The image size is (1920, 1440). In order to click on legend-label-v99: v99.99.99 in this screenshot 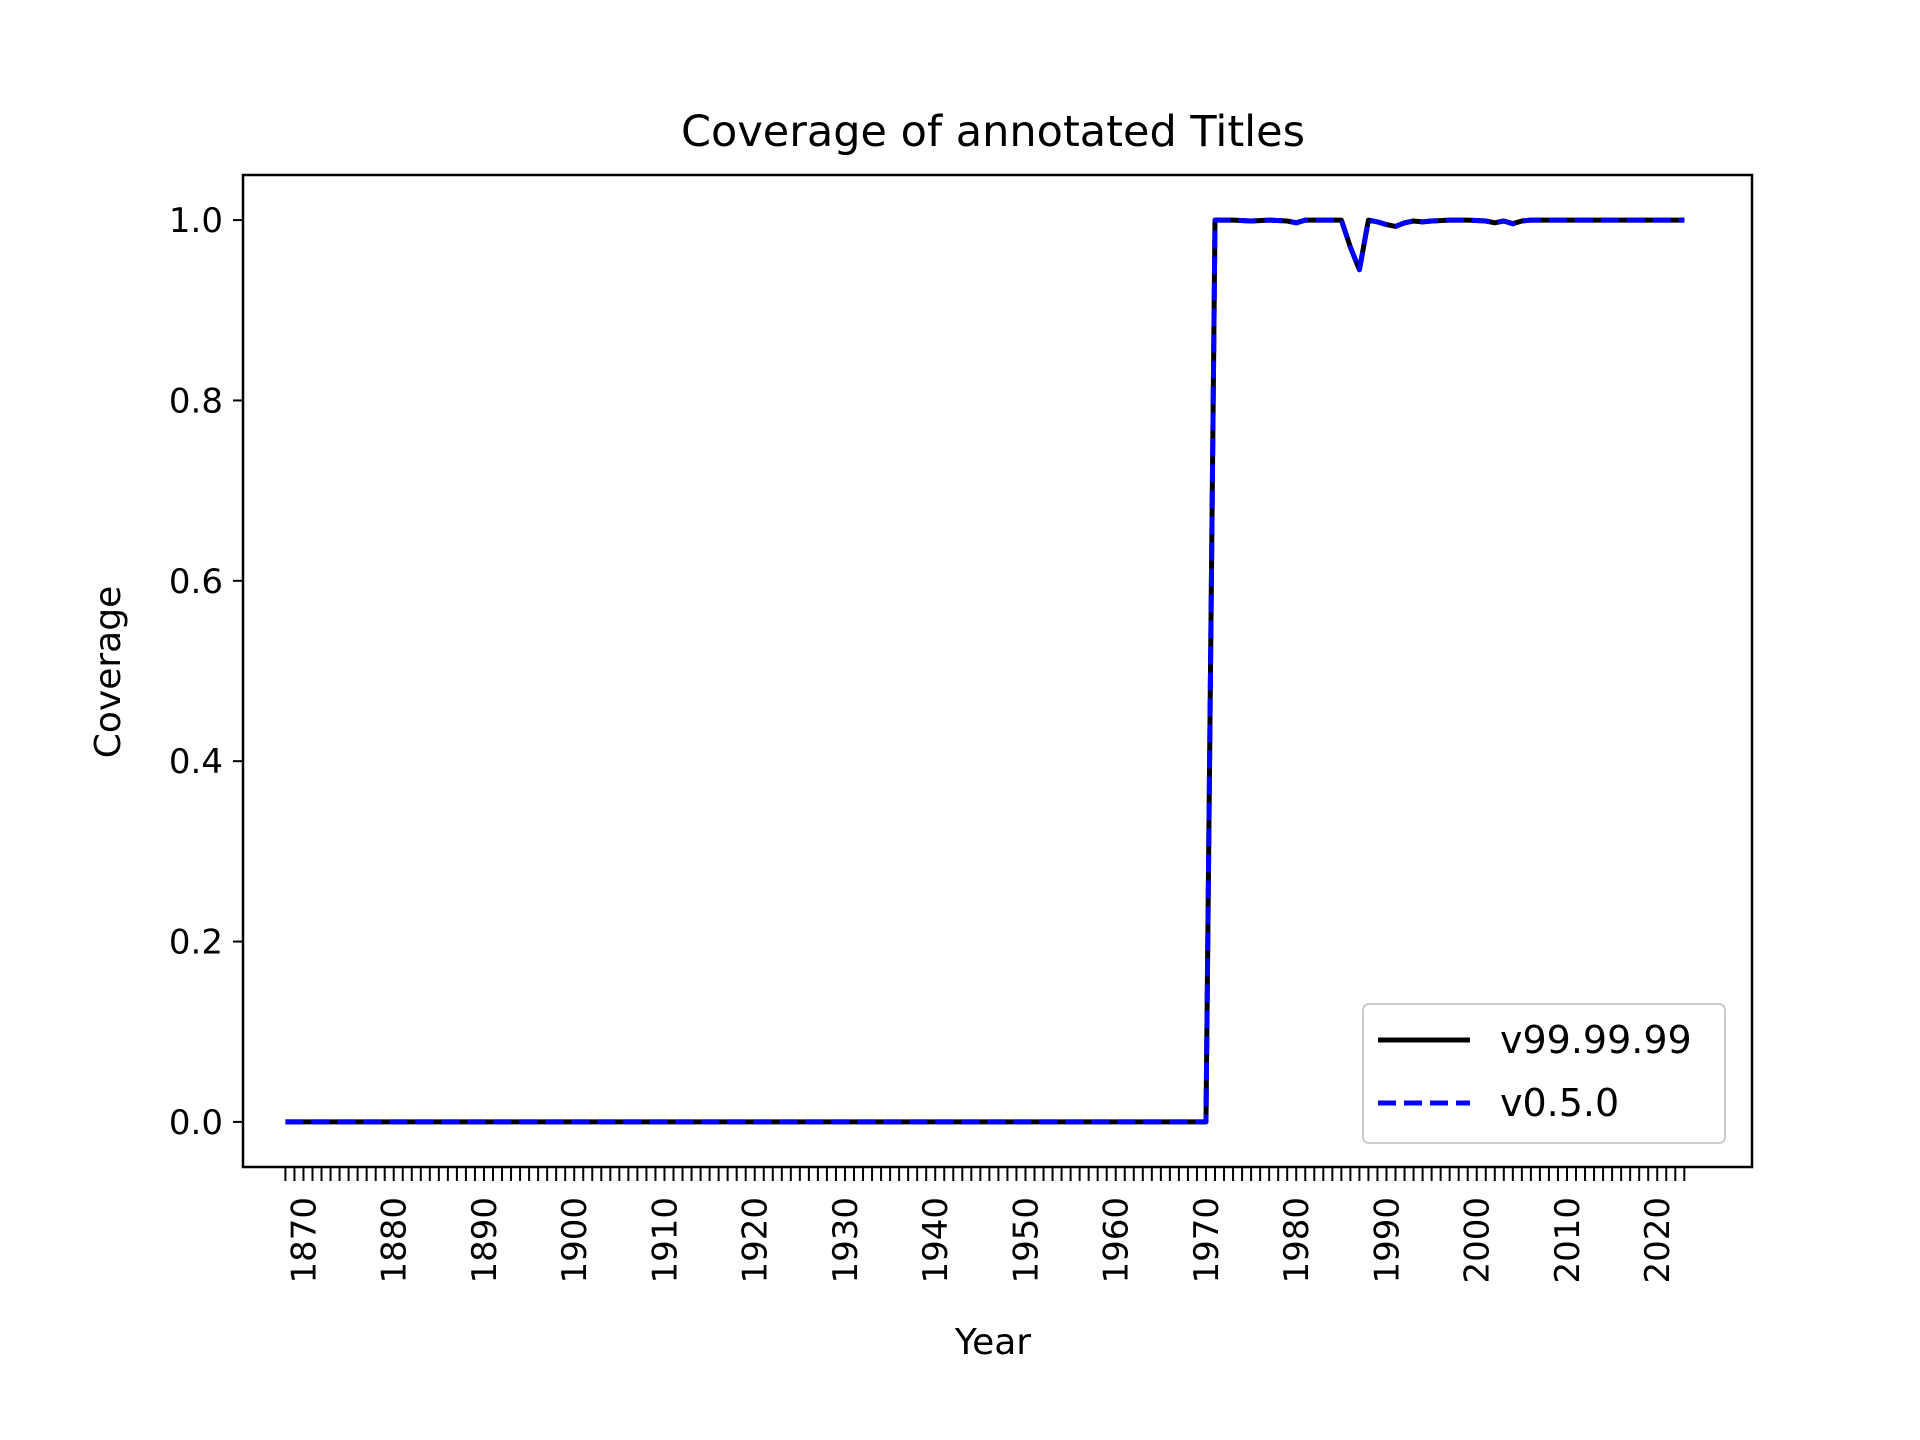, I will do `click(1596, 1040)`.